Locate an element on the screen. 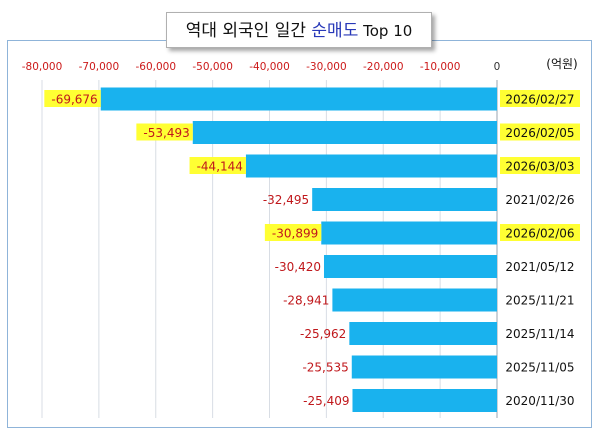 Image resolution: width=600 pixels, height=434 pixels. value-label: -25,962 is located at coordinates (323, 334).